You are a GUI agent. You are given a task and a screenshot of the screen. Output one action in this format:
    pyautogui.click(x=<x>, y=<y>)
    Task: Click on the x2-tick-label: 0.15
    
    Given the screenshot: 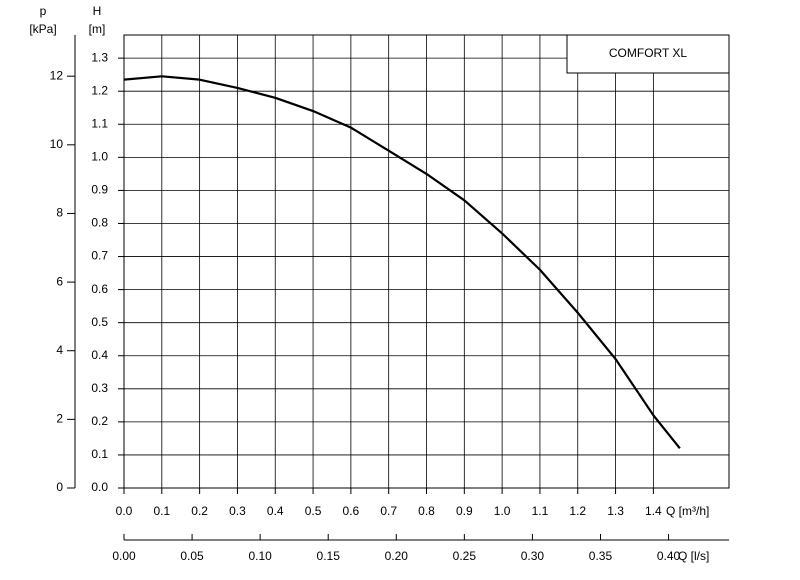 What is the action you would take?
    pyautogui.click(x=329, y=556)
    